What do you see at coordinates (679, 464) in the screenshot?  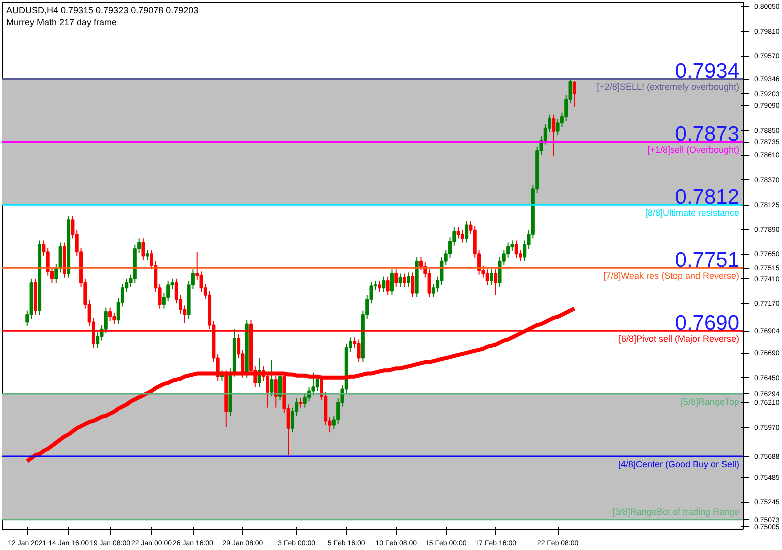 I see `ref-line-label: [4/8]Center (Good Buy or Sell)` at bounding box center [679, 464].